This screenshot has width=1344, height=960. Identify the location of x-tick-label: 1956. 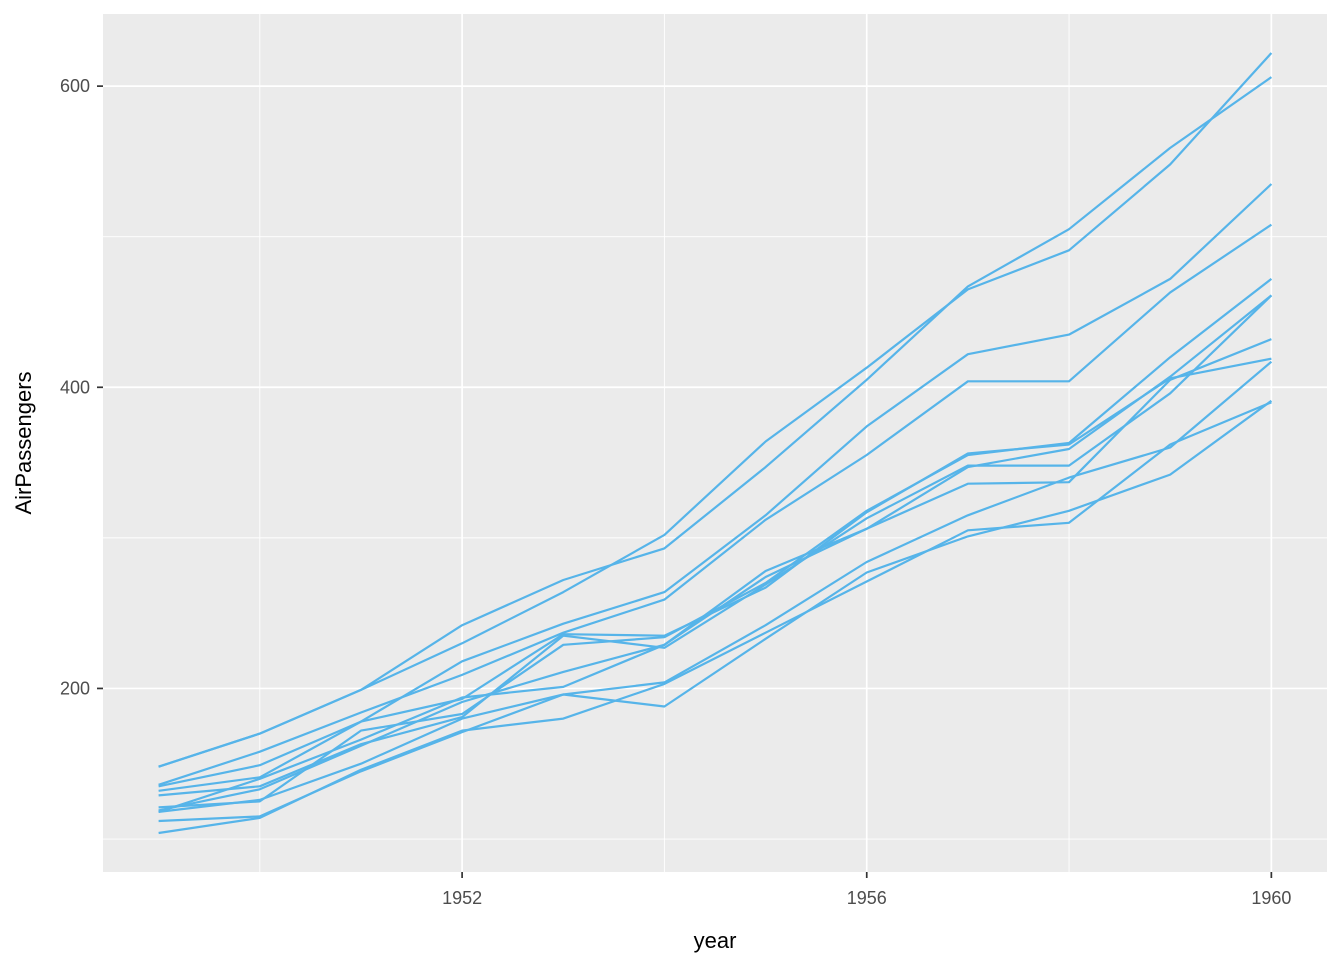
(867, 898).